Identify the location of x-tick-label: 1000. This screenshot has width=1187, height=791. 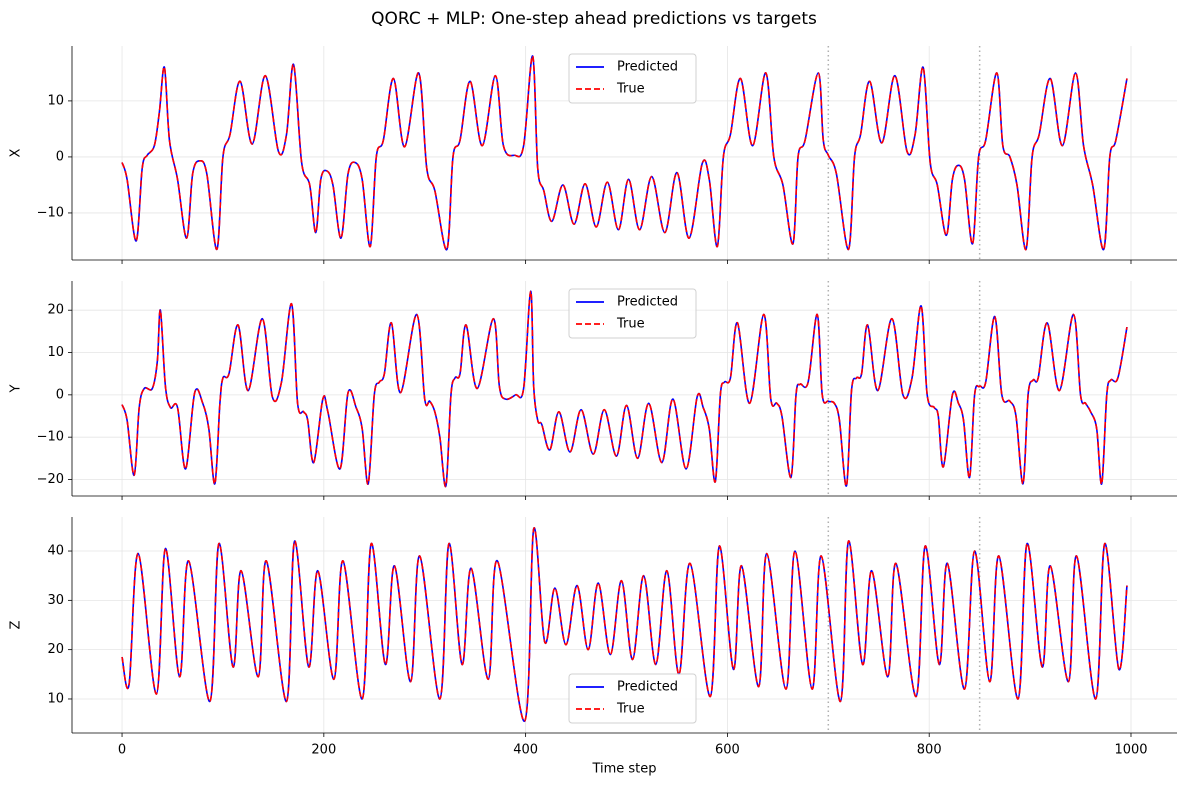
(1130, 750).